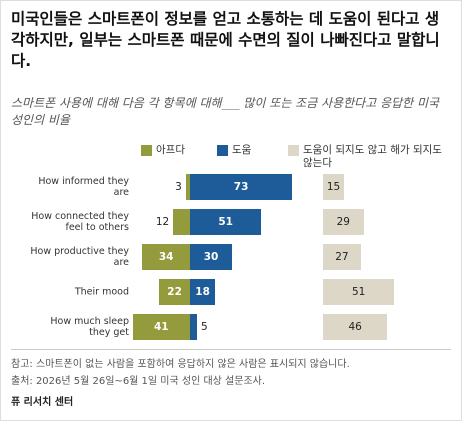  I want to click on value-label: 18, so click(202, 292).